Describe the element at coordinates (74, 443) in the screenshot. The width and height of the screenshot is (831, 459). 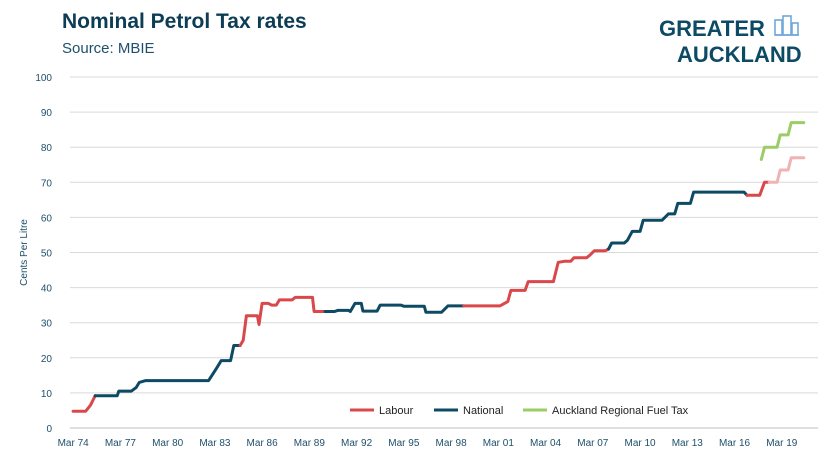
I see `x-tick-label: Mar 74` at that location.